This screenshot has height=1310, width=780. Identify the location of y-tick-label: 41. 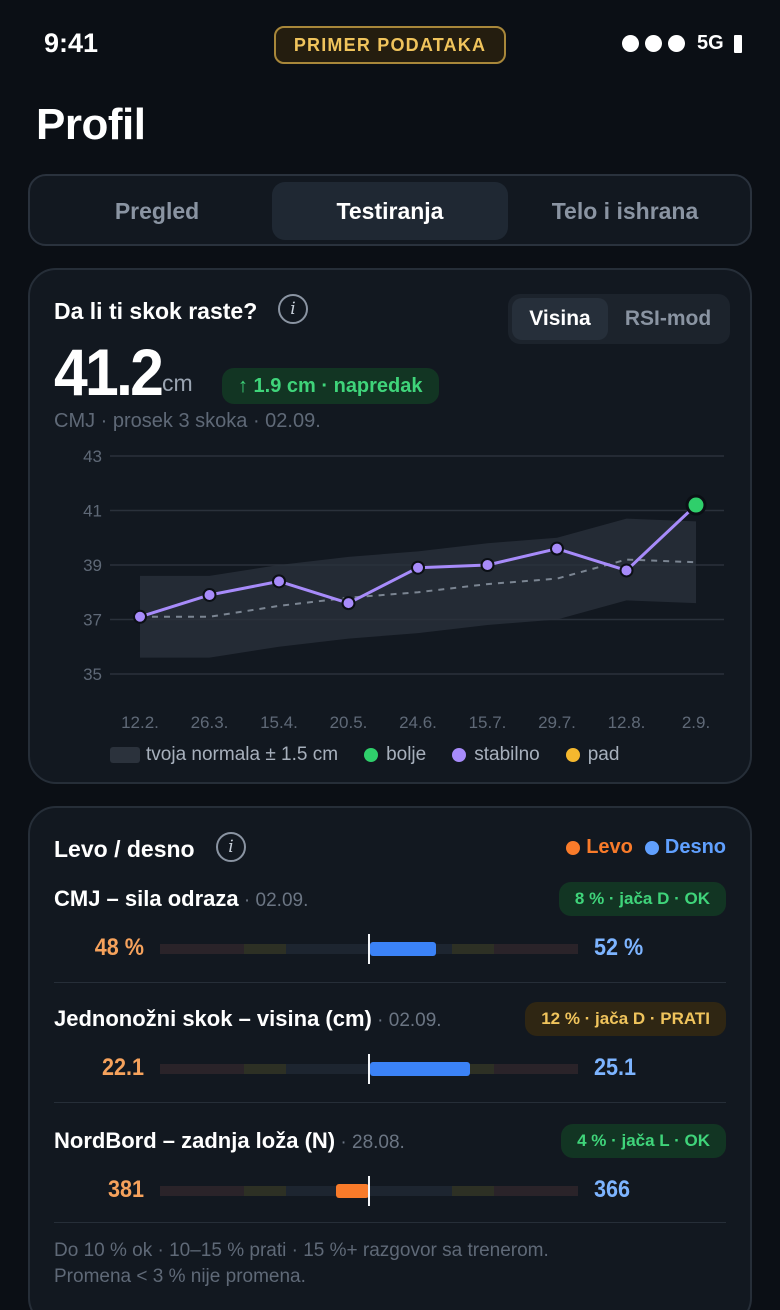
(92, 511).